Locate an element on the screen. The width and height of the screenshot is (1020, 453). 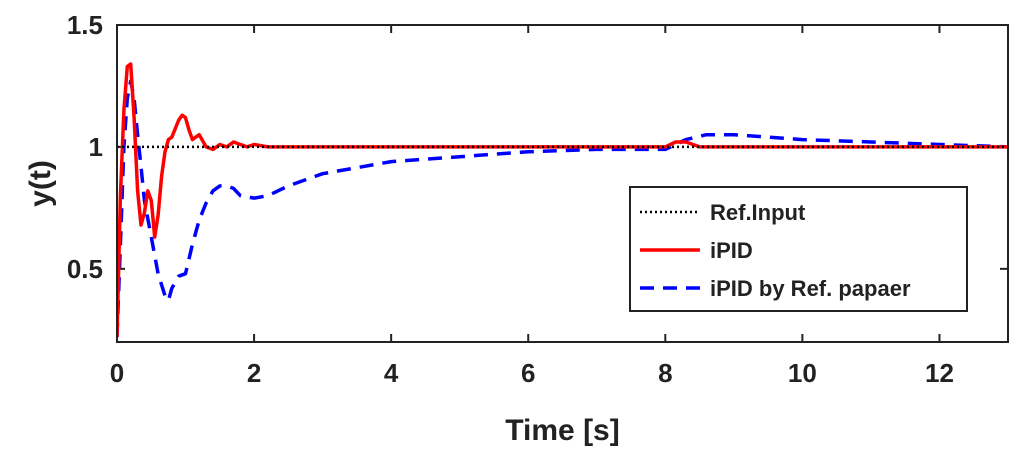
x-axis-title: Time [s] is located at coordinates (562, 430).